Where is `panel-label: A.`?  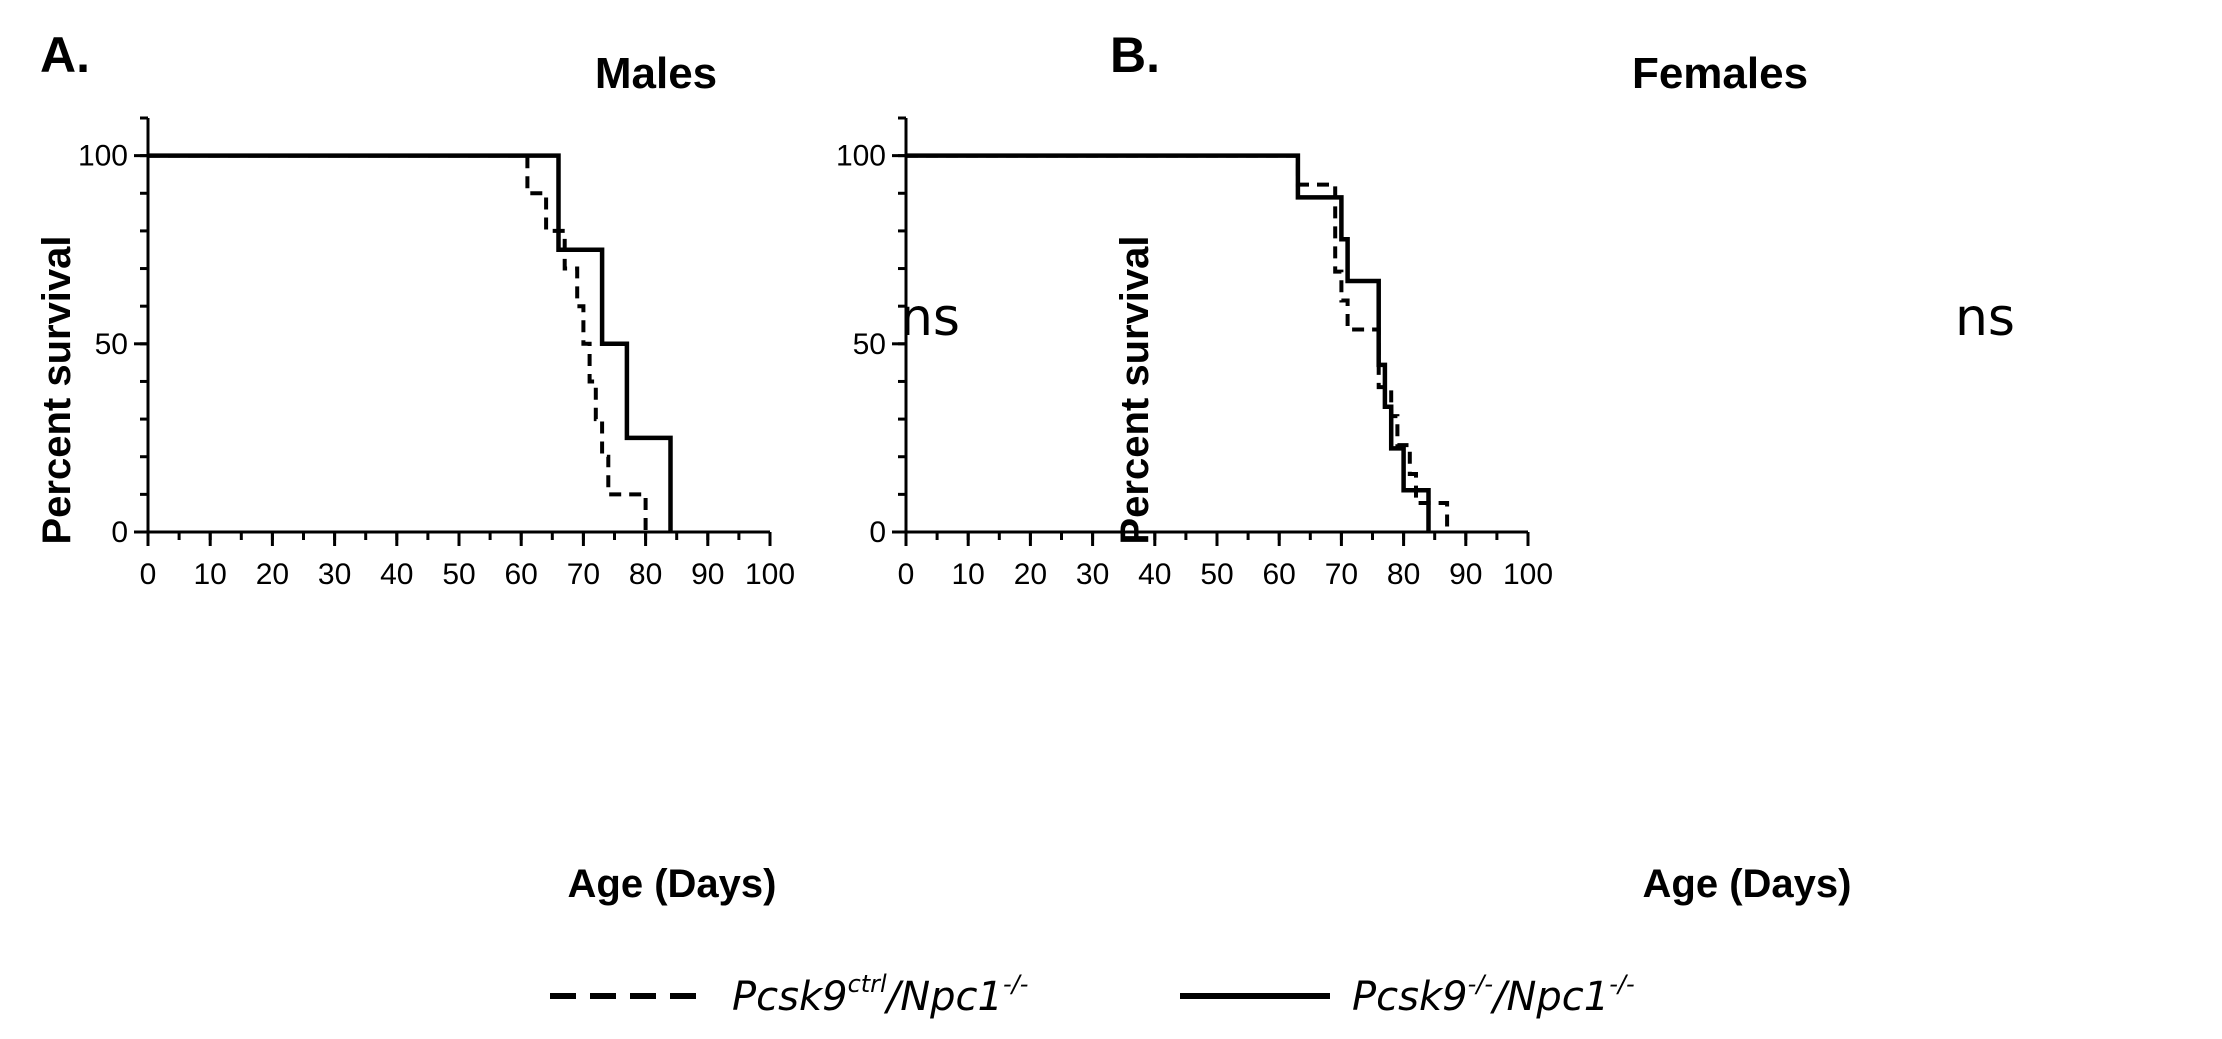 panel-label: A. is located at coordinates (65, 55).